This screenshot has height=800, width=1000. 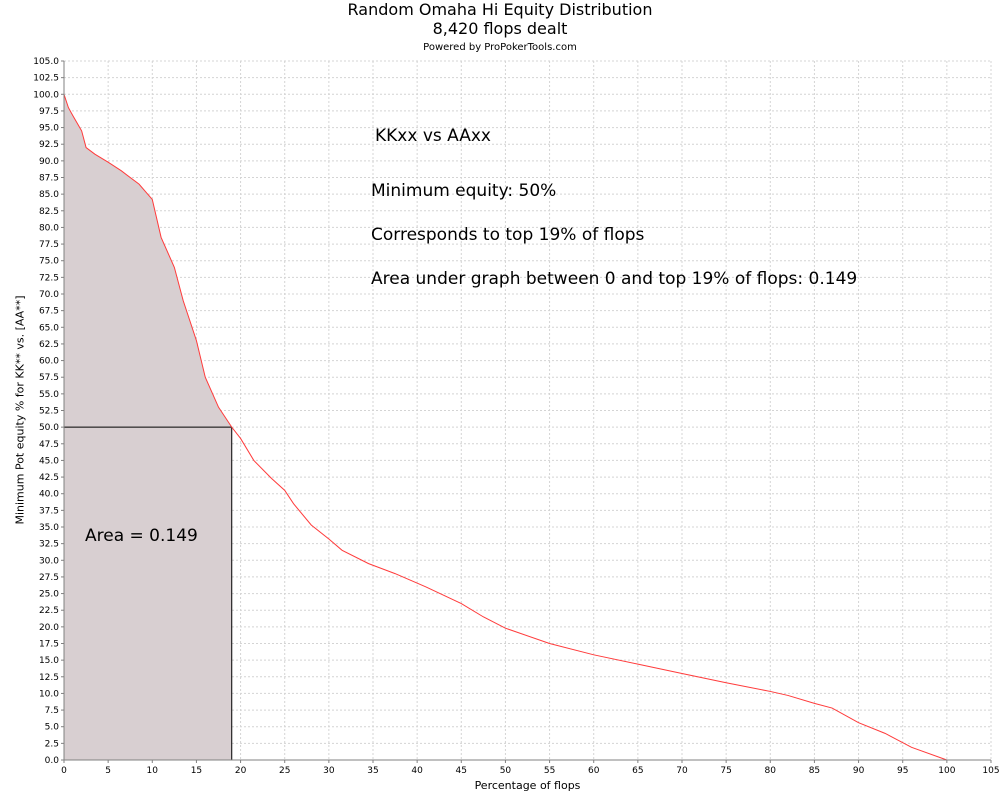 What do you see at coordinates (49, 228) in the screenshot?
I see `y-tick-label: 80.0` at bounding box center [49, 228].